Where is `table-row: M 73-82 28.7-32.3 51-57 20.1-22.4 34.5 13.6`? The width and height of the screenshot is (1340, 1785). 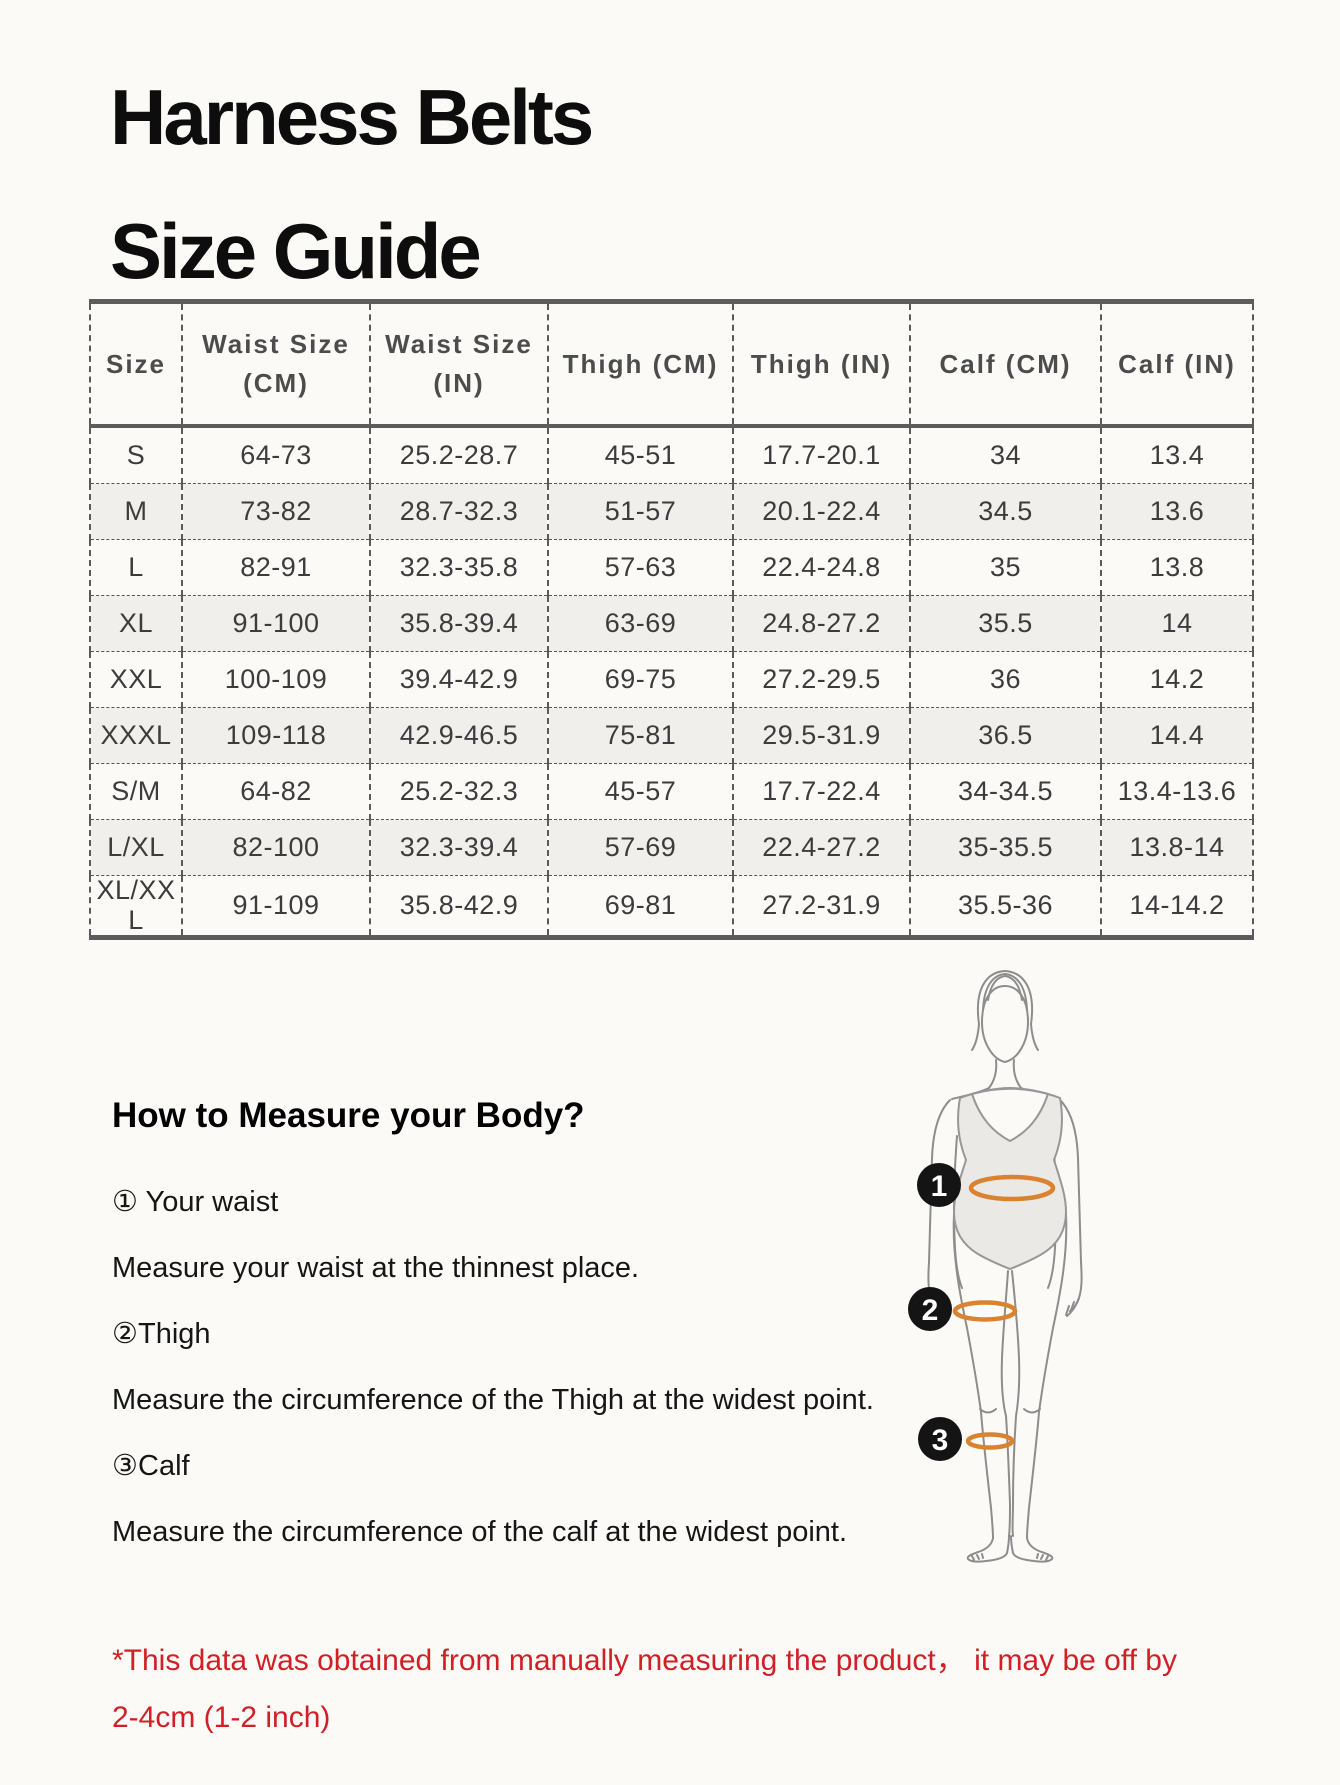
table-row: M 73-82 28.7-32.3 51-57 20.1-22.4 34.5 13.6 is located at coordinates (671, 511).